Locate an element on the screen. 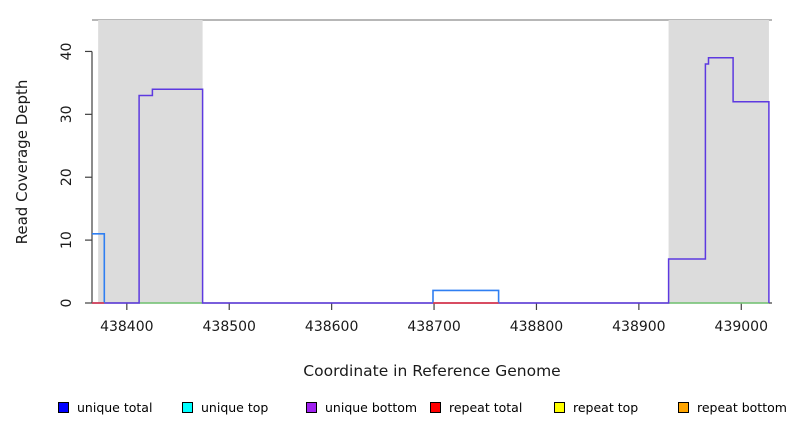 The image size is (792, 432). legend-item-repeat-total: repeat total is located at coordinates (492, 407).